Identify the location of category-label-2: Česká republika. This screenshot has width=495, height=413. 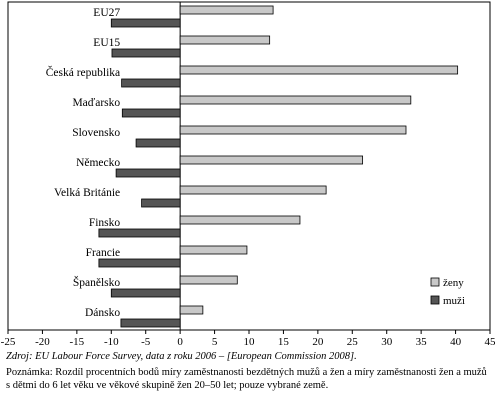
(83, 72).